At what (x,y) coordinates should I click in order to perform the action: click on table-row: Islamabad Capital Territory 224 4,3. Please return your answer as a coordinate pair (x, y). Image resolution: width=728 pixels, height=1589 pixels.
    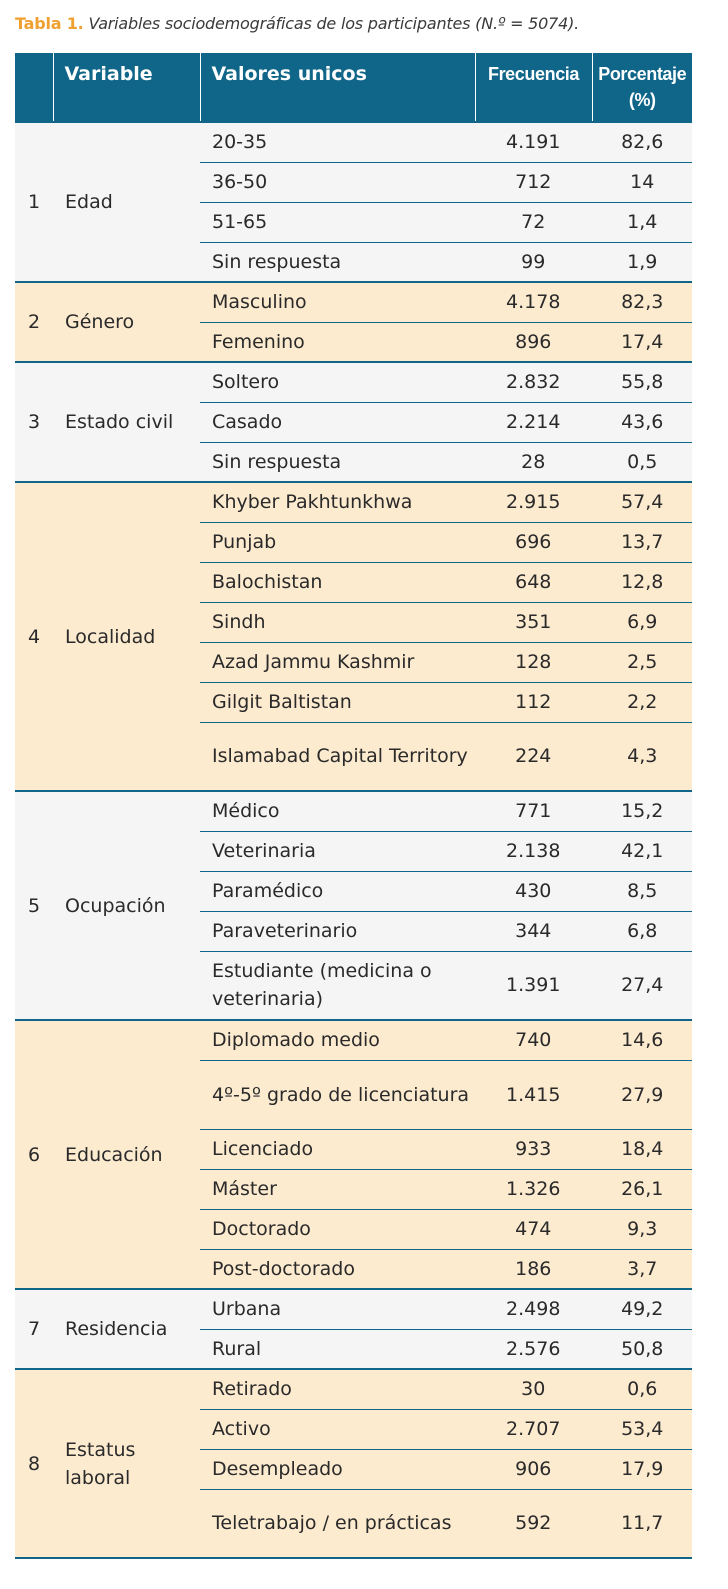
    Looking at the image, I should click on (353, 757).